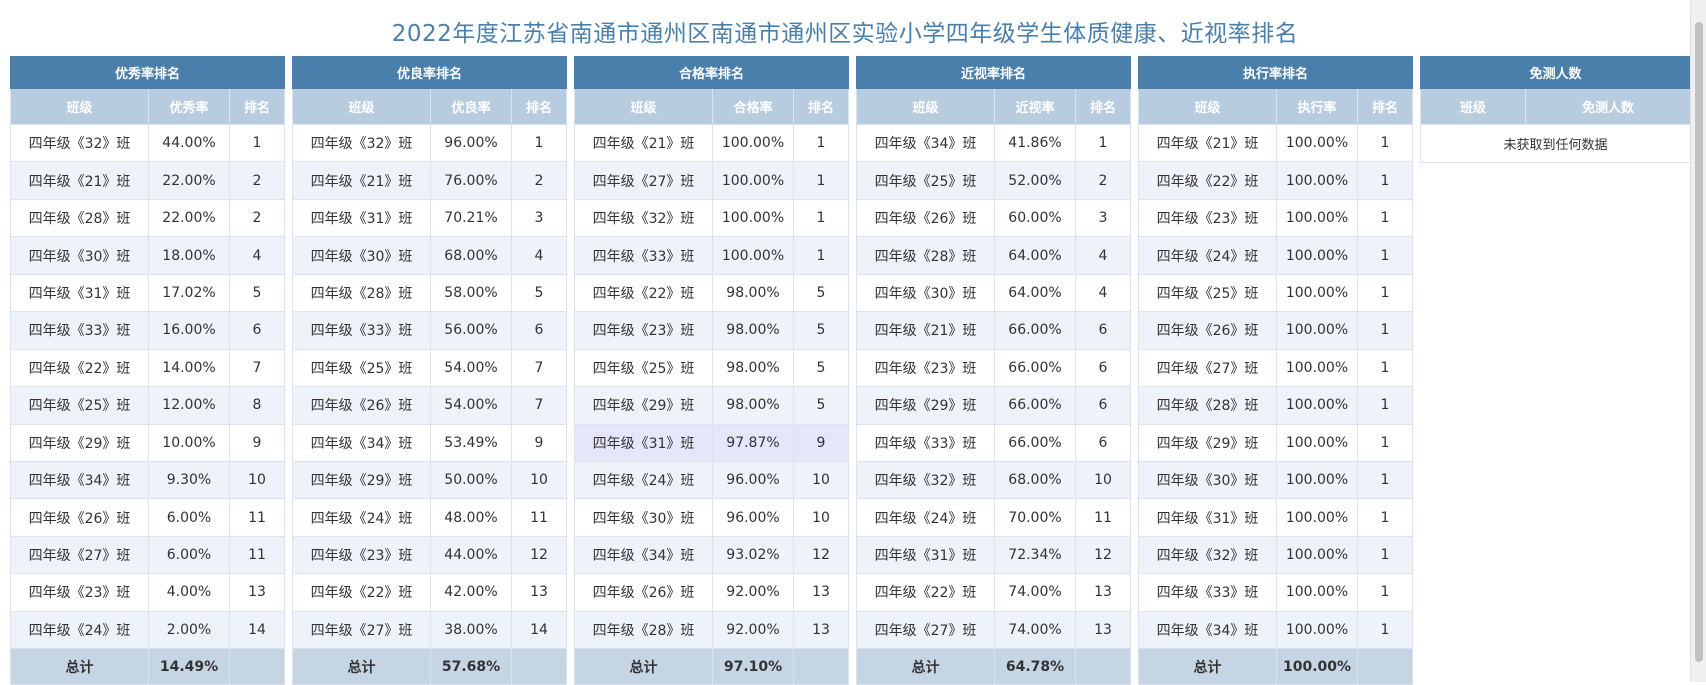 This screenshot has width=1706, height=685. Describe the element at coordinates (993, 255) in the screenshot. I see `table-row: 四年级《28》班 64.00% 4` at that location.